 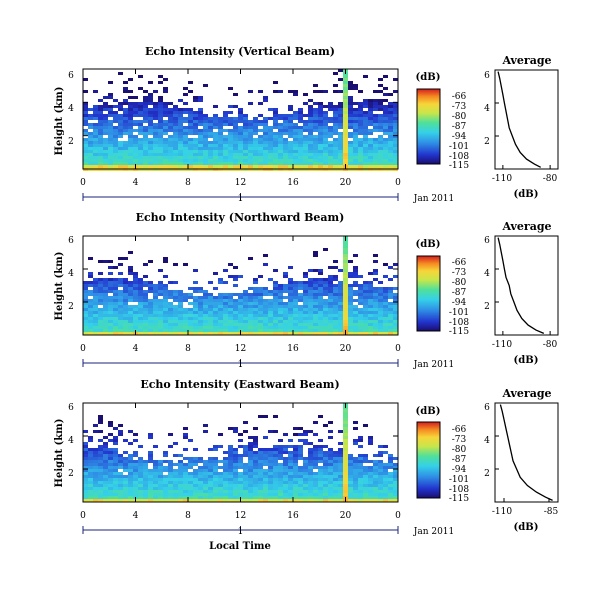 What do you see at coordinates (459, 460) in the screenshot?
I see `colorbar-tick: -87` at bounding box center [459, 460].